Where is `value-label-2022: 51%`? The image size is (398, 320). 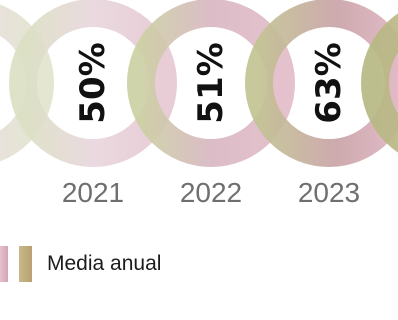
value-label-2022: 51% is located at coordinates (211, 82).